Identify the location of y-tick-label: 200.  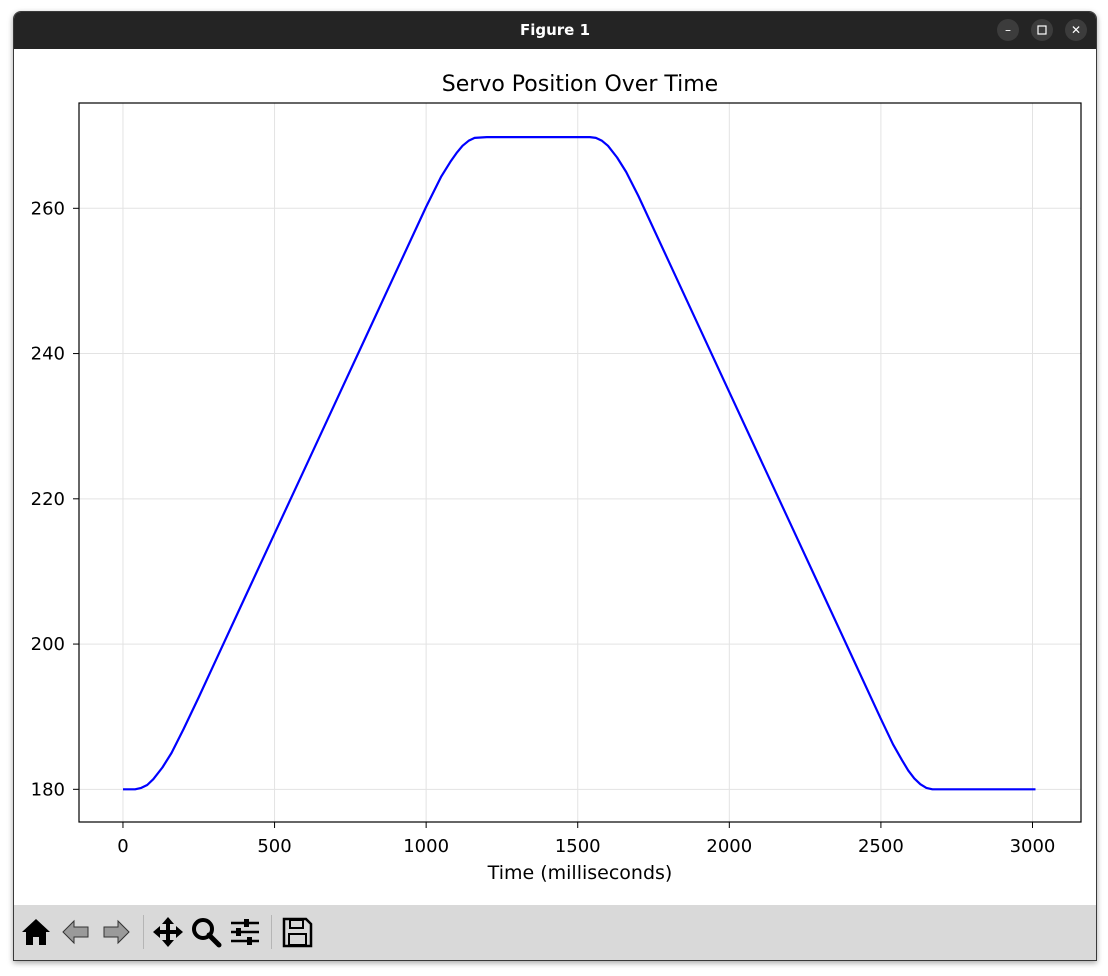
(48, 644).